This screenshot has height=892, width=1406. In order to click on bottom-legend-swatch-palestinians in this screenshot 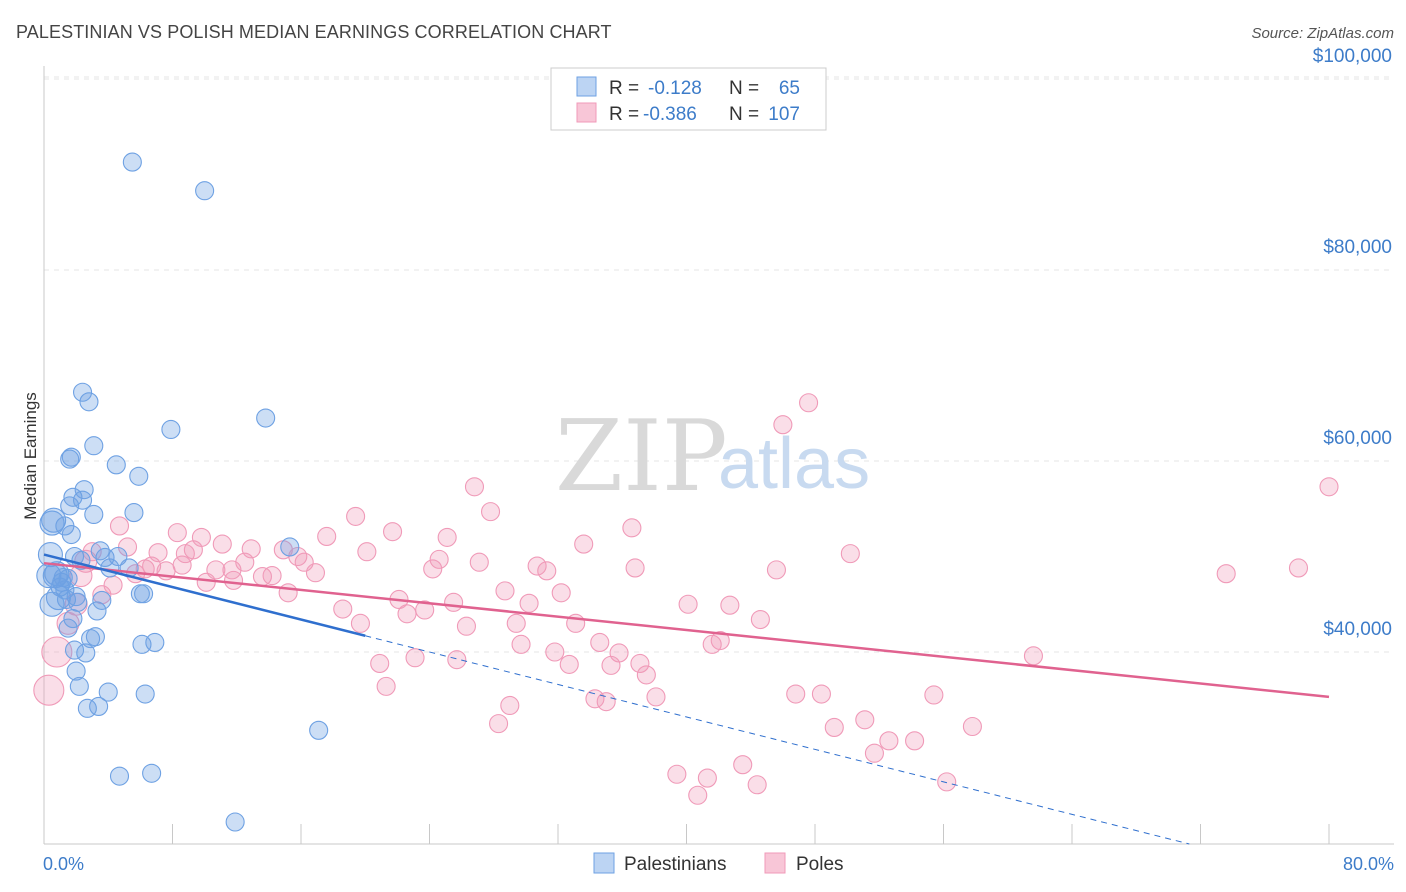, I will do `click(604, 863)`.